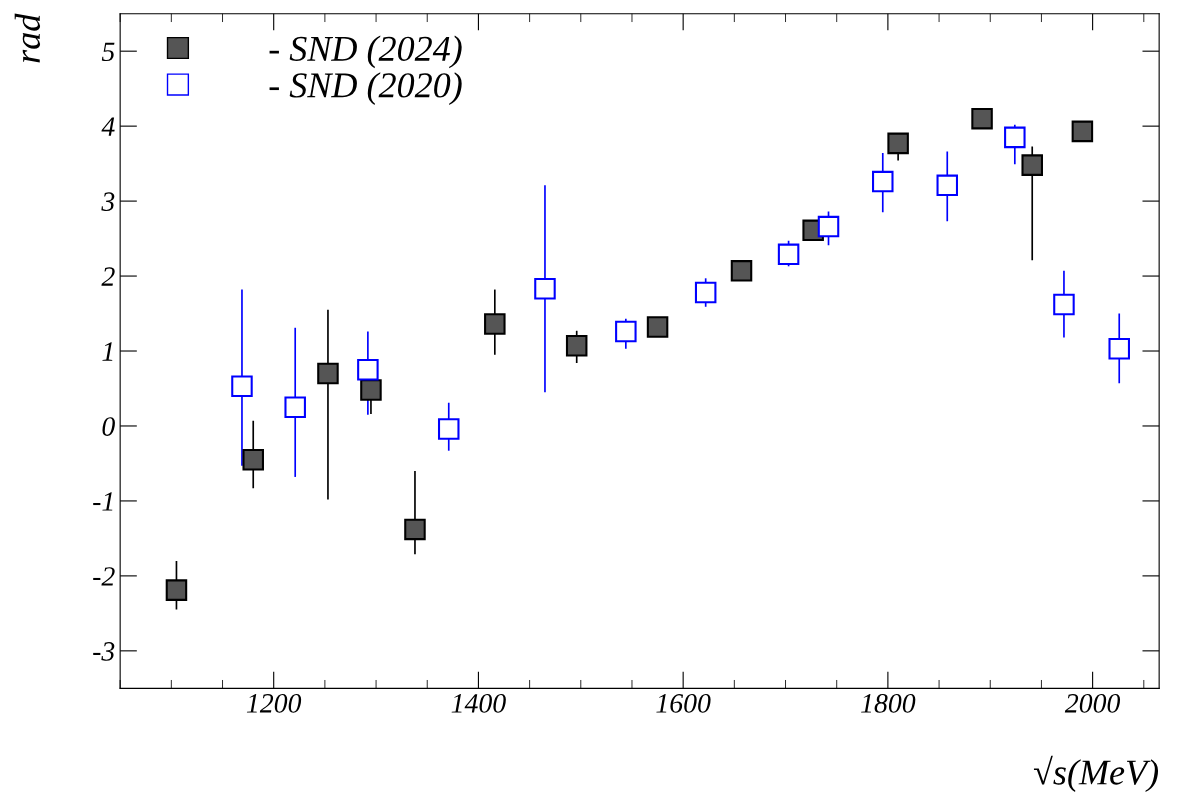 Image resolution: width=1178 pixels, height=806 pixels. I want to click on legend-label: - SND (2020), so click(365, 88).